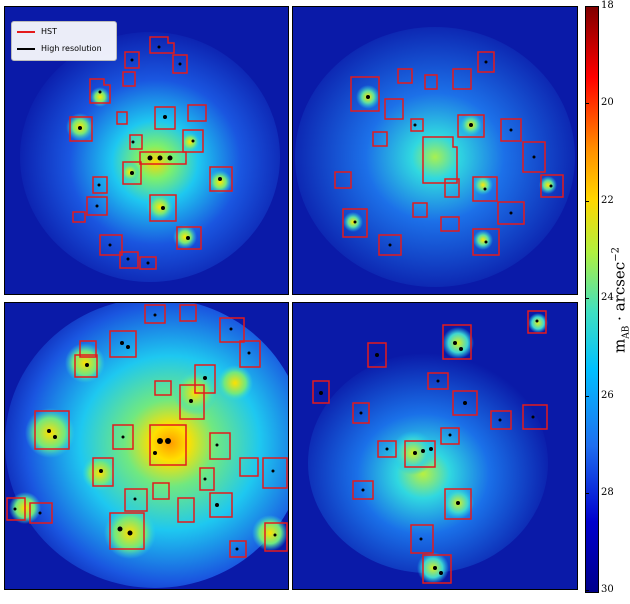 The width and height of the screenshot is (630, 604). Describe the element at coordinates (616, 254) in the screenshot. I see `colorbar-title-exp: −2` at that location.